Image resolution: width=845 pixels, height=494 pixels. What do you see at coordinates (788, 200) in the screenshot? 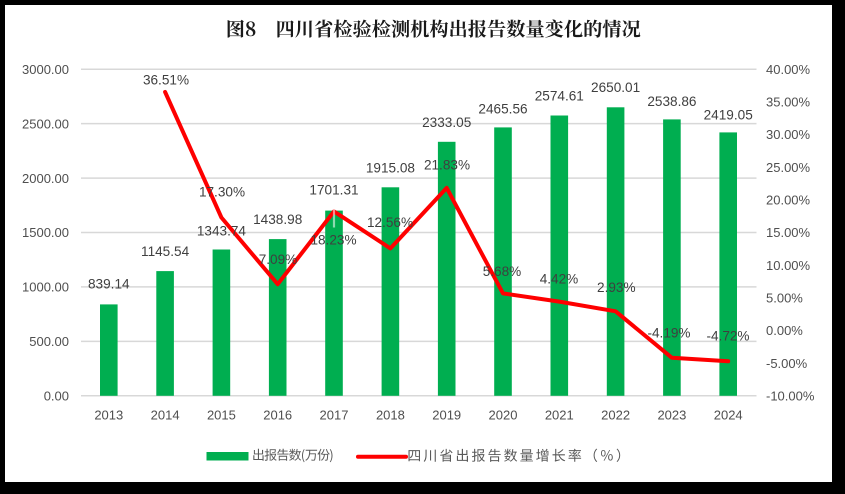
I see `svg-text: 20.00%` at bounding box center [788, 200].